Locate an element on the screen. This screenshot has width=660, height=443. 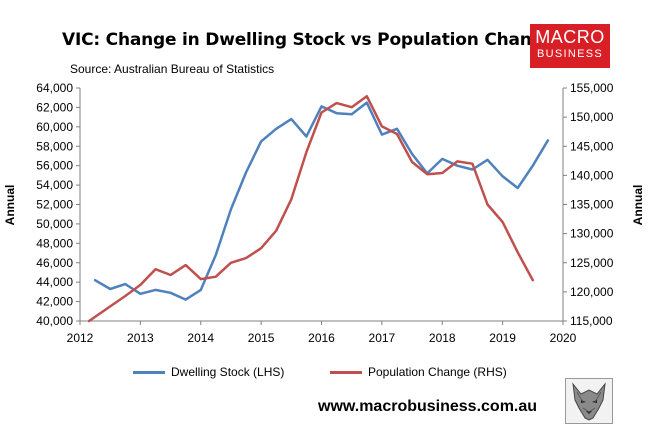
legend-dwelling: Dwelling Stock (LHS) is located at coordinates (208, 372).